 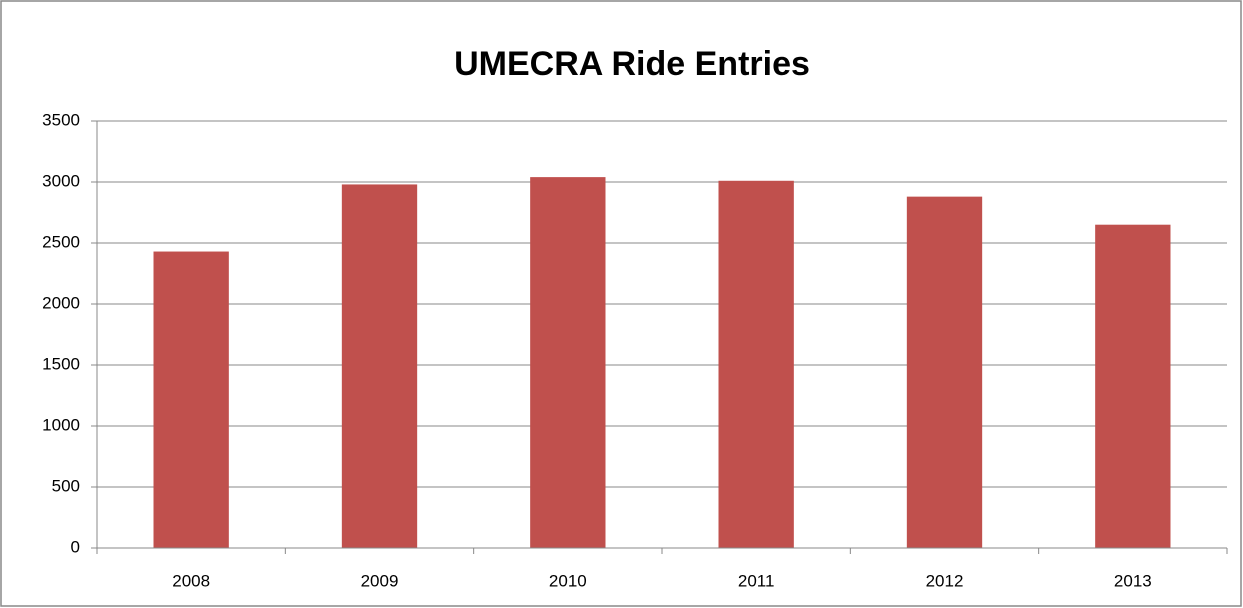 I want to click on y-tick-label: 3500, so click(x=61, y=119).